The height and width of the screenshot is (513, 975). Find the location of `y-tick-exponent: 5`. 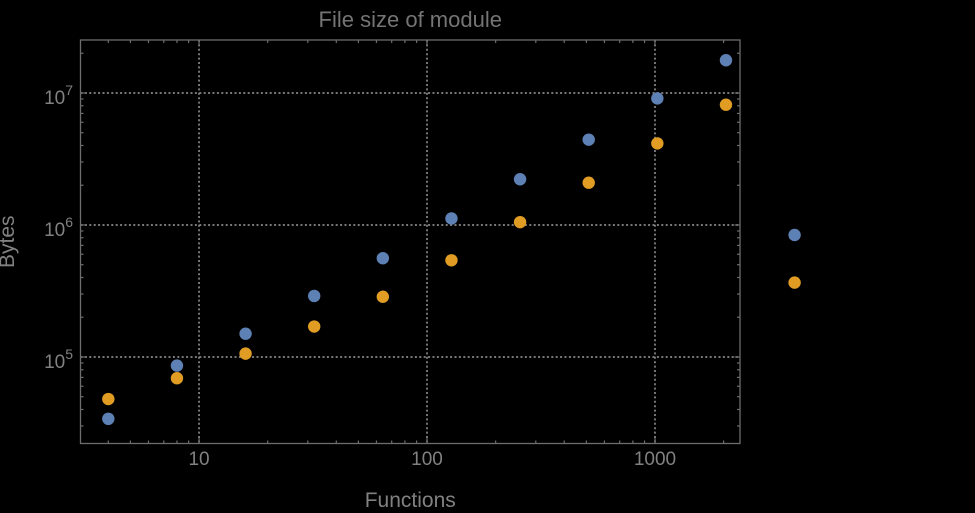

y-tick-exponent: 5 is located at coordinates (69, 354).